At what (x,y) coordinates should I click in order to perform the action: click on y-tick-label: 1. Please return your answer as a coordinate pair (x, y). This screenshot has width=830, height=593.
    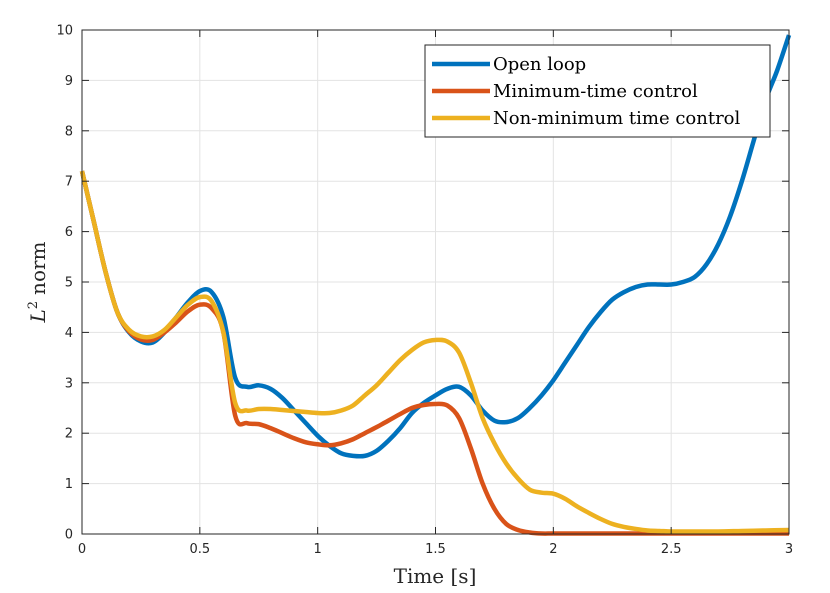
    Looking at the image, I should click on (69, 484).